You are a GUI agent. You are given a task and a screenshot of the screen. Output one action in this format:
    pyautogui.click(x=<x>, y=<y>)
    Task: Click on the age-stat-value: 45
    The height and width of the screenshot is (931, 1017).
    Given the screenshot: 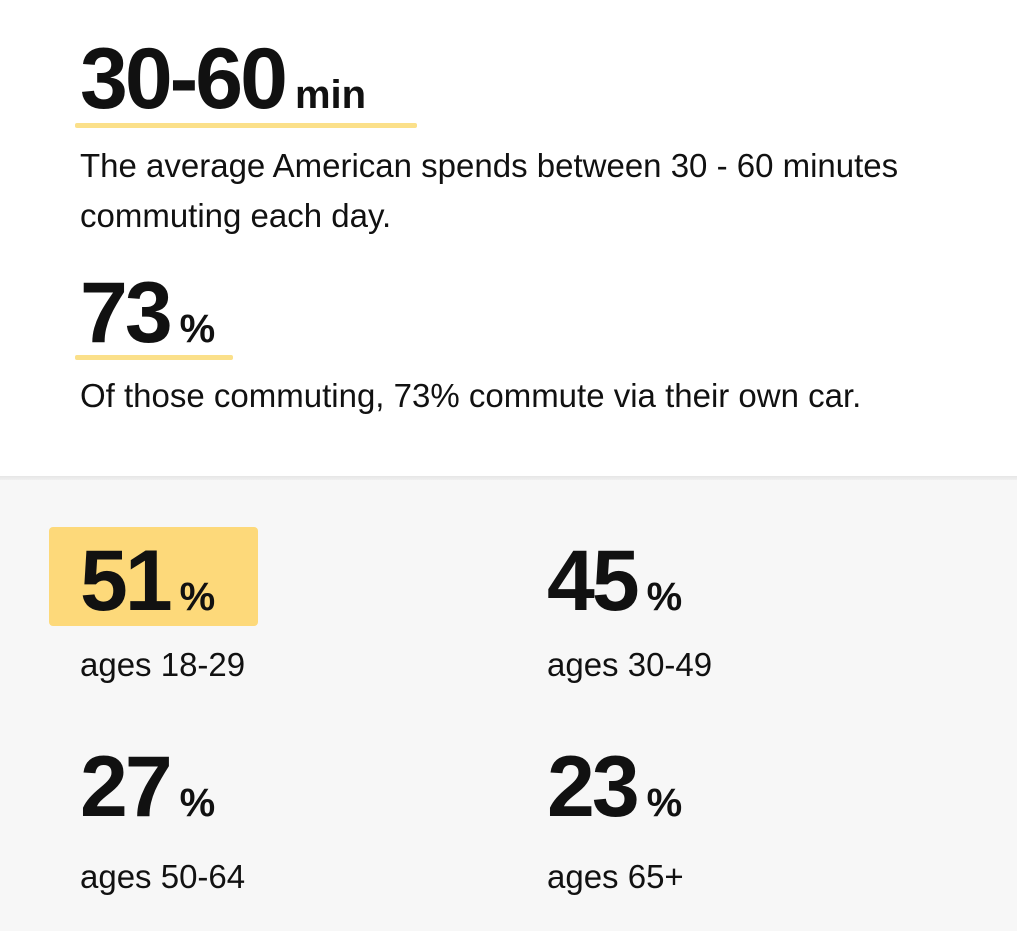 What is the action you would take?
    pyautogui.click(x=593, y=581)
    